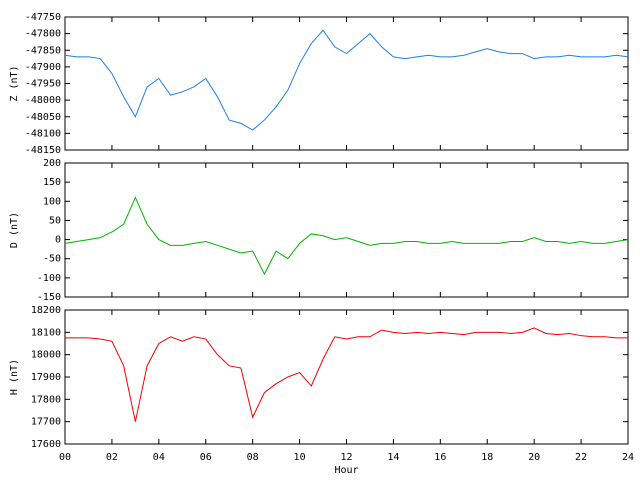 Image resolution: width=640 pixels, height=480 pixels. Describe the element at coordinates (52, 201) in the screenshot. I see `y-tick-label: 100` at that location.